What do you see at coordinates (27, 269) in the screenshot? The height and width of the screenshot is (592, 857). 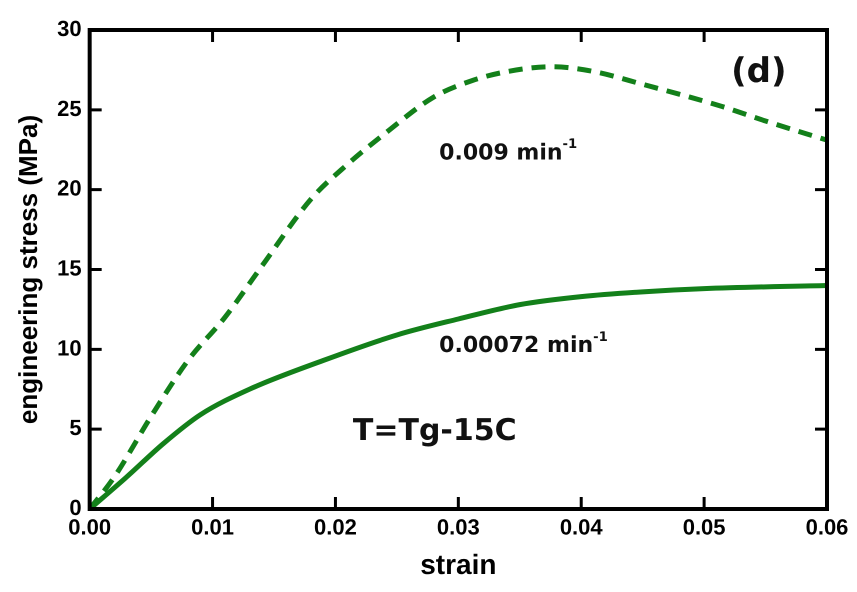 I see `y-axis-title: engineering stress (MPa)` at bounding box center [27, 269].